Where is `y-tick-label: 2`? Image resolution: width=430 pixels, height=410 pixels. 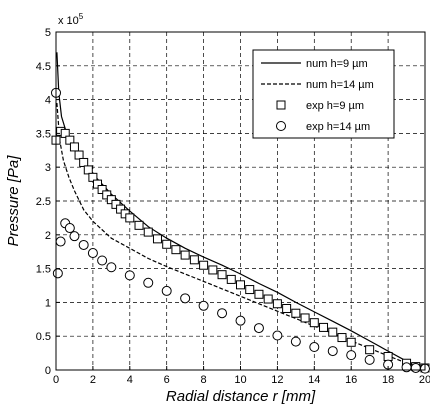
y-tick-label: 2 is located at coordinates (48, 236).